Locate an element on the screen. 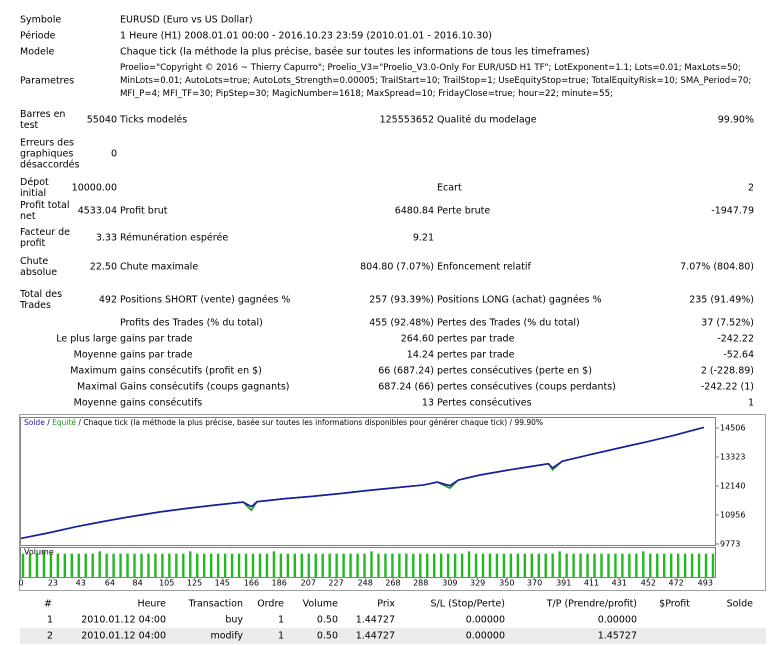  info-label: Modele is located at coordinates (37, 52).